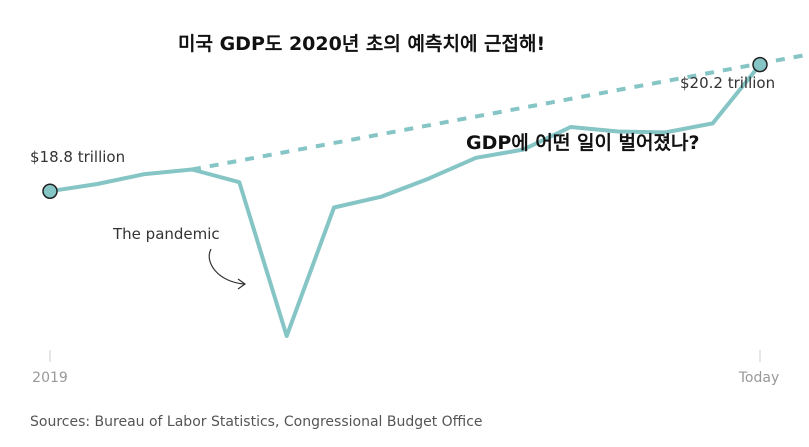  Describe the element at coordinates (760, 64) in the screenshot. I see `end-point-marker` at that location.